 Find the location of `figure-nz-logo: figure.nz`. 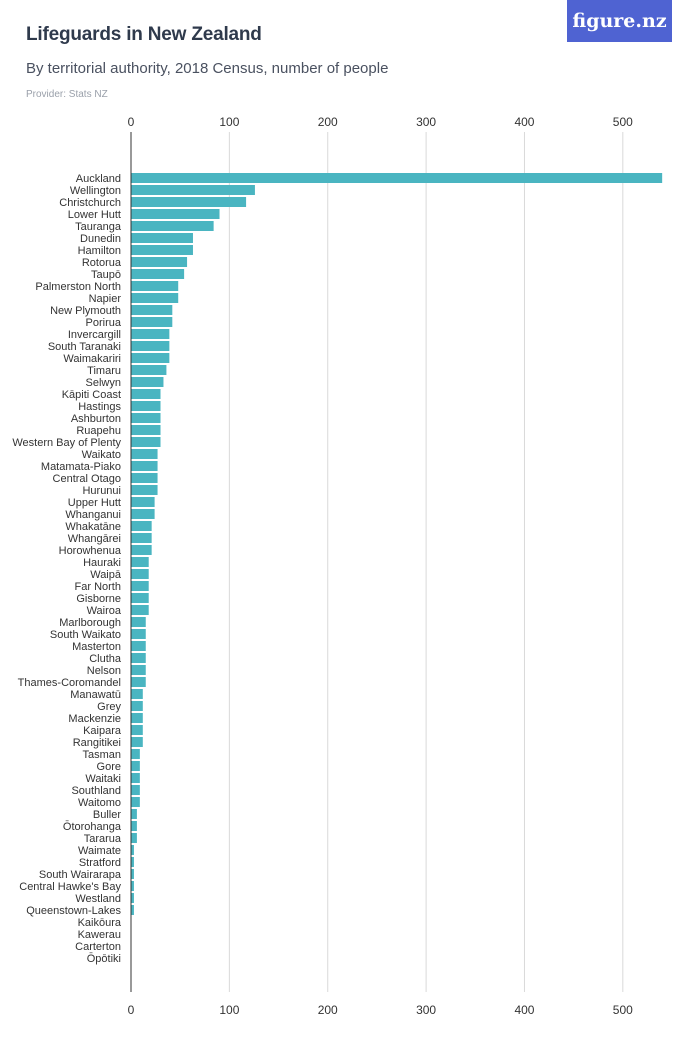

figure-nz-logo: figure.nz is located at coordinates (619, 21).